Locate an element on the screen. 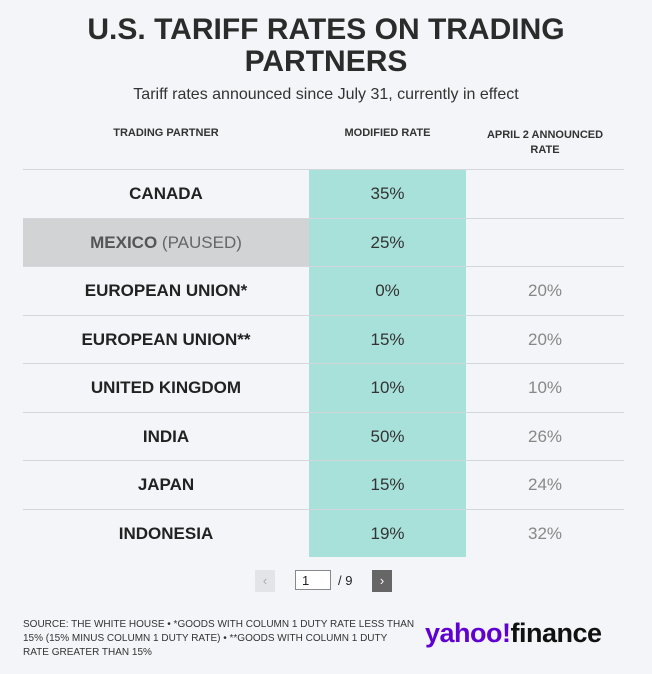  modified-rate: 10% is located at coordinates (387, 387).